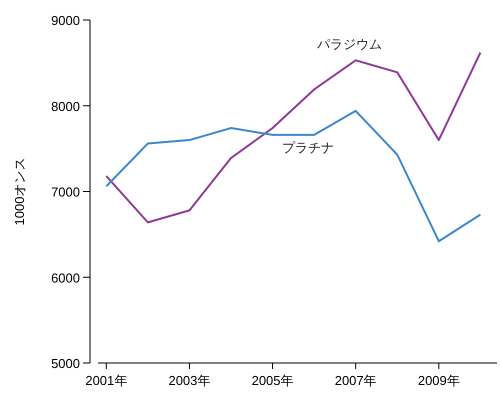 The width and height of the screenshot is (501, 418). I want to click on y-tick-label: 8000, so click(65, 106).